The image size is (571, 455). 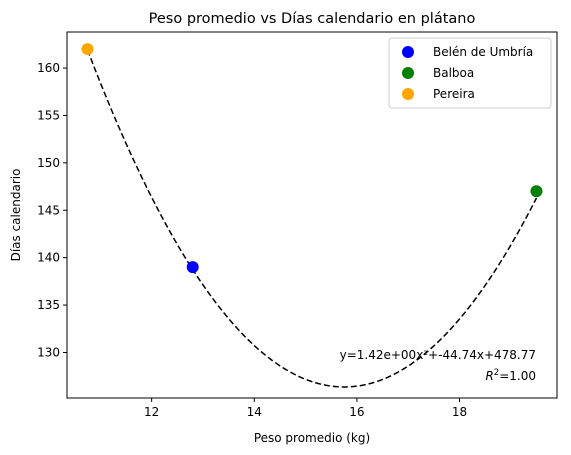 I want to click on x-tick-label: 16, so click(x=356, y=412).